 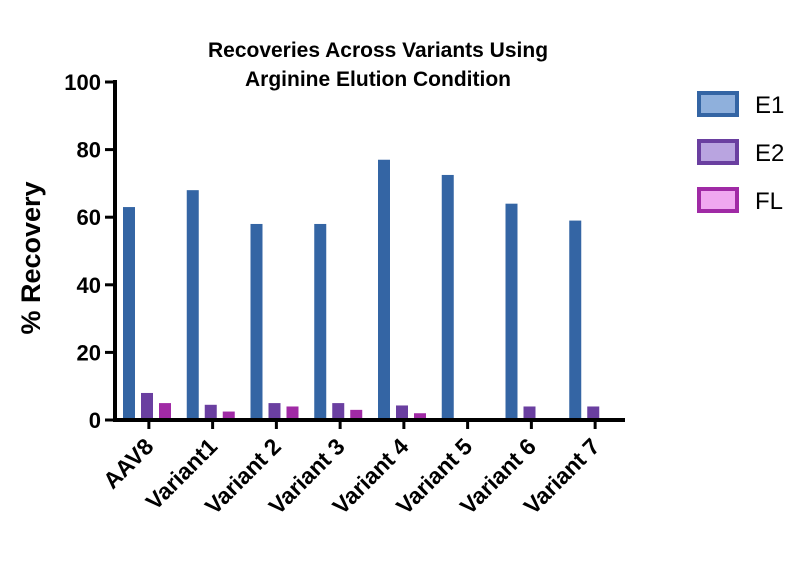 I want to click on chart-title-line-2: Arginine Elution Condition, so click(x=378, y=79).